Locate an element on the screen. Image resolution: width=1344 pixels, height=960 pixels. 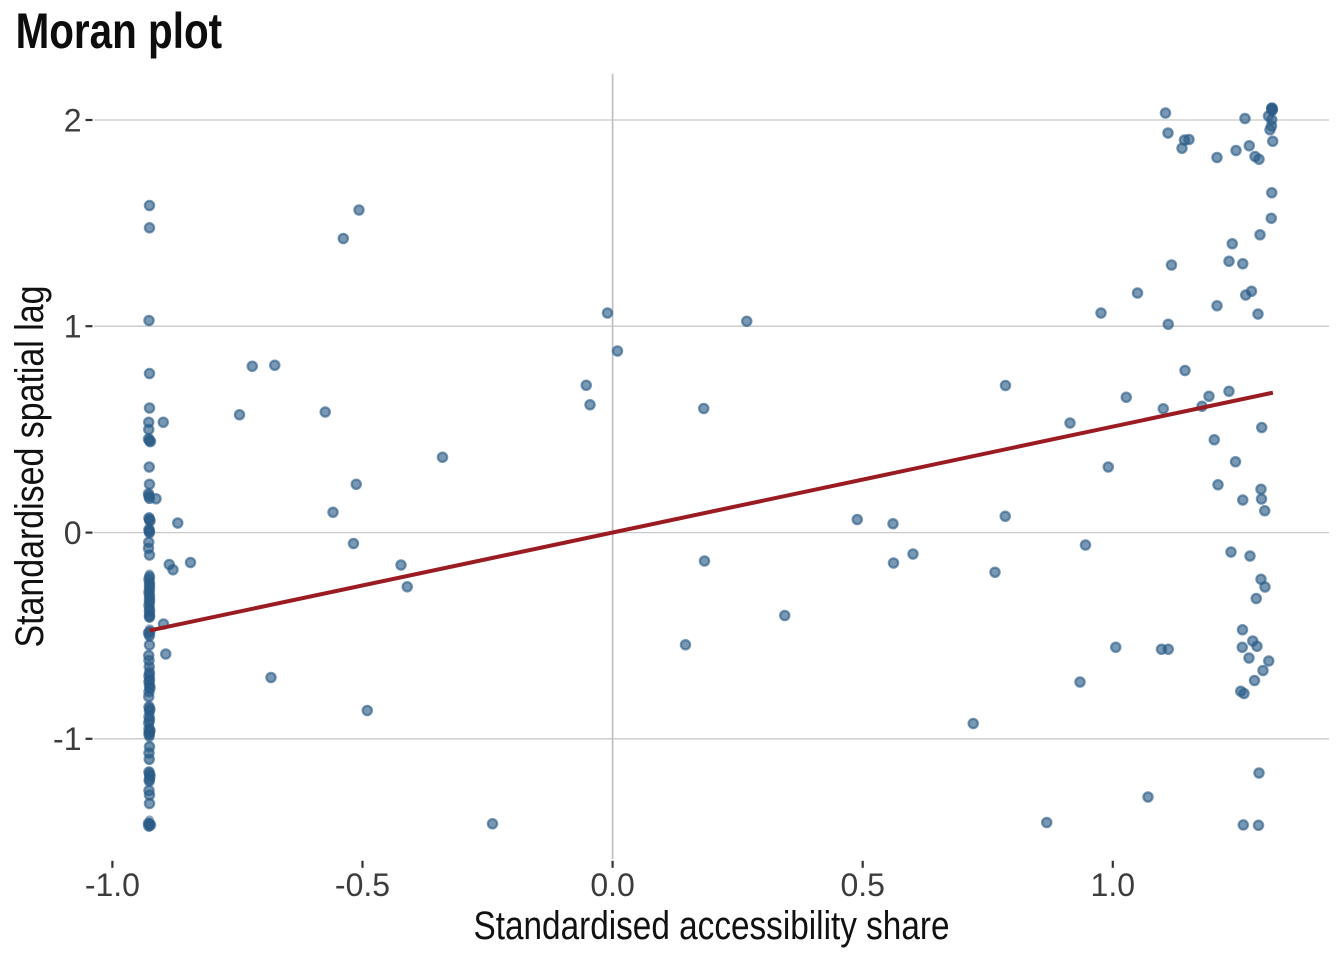
svg-text: 0 is located at coordinates (73, 533).